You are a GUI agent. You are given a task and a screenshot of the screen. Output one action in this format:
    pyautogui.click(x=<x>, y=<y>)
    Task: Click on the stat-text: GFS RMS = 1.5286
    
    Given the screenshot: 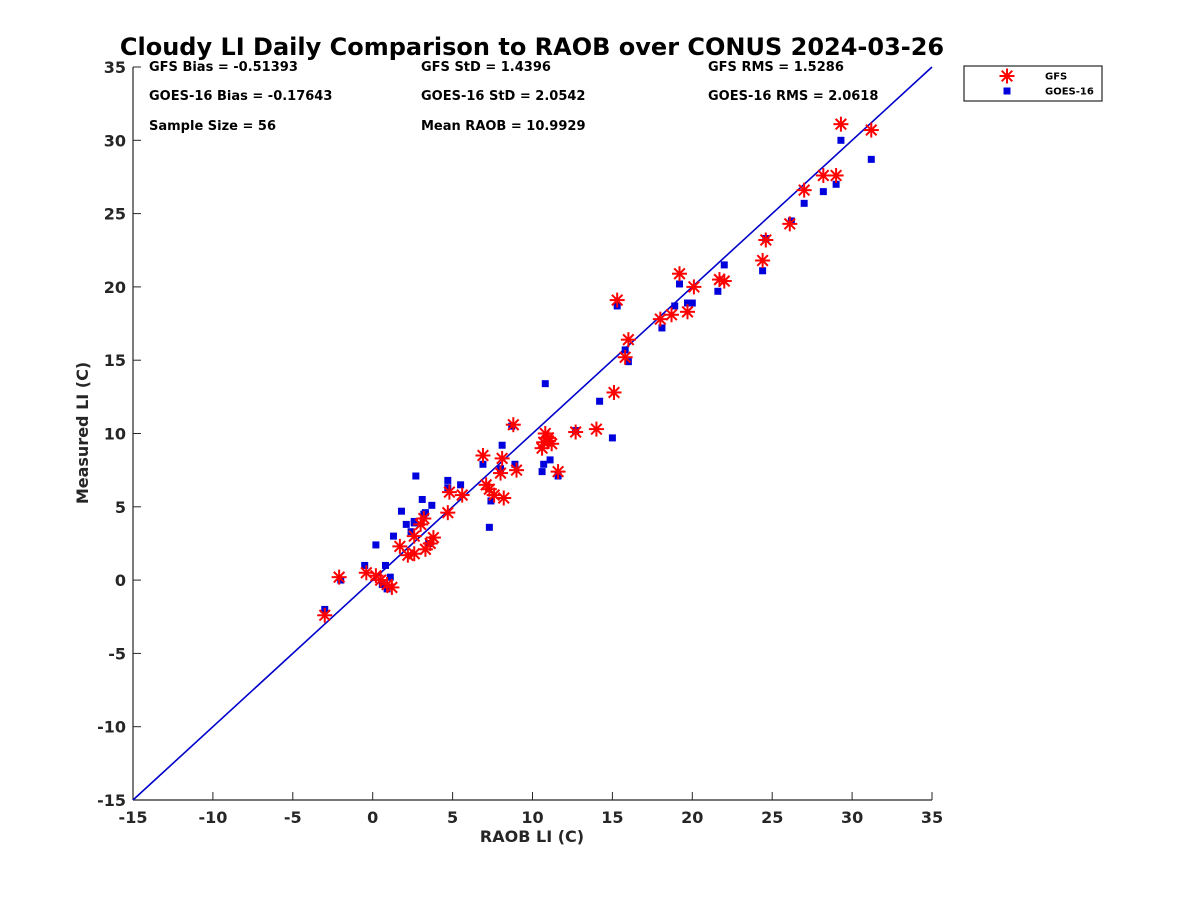 What is the action you would take?
    pyautogui.click(x=776, y=67)
    